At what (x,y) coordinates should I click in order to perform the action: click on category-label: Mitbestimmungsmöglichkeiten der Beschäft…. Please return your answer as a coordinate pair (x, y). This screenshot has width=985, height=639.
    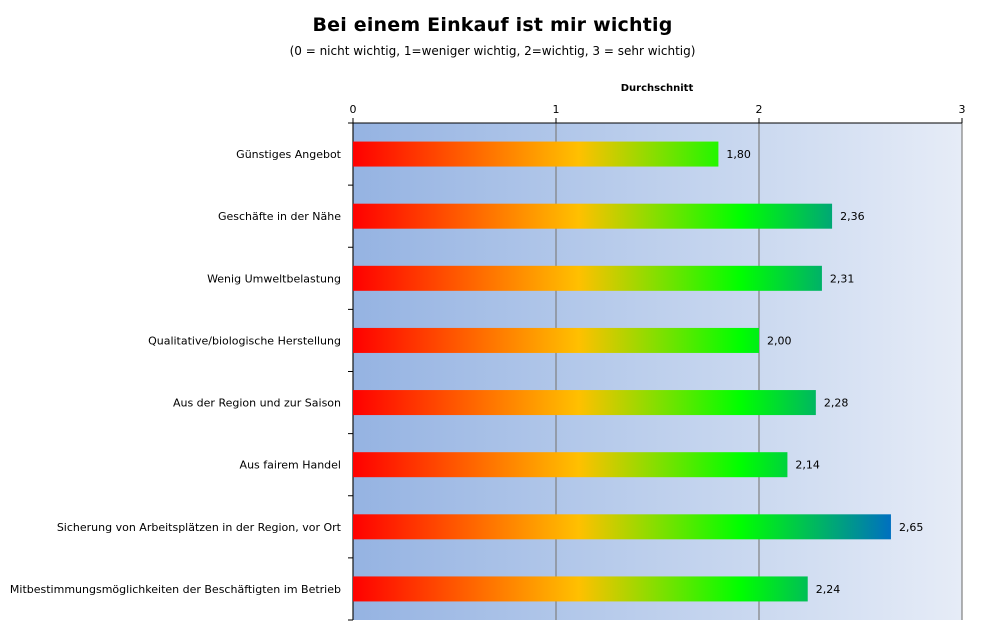
    Looking at the image, I should click on (175, 589).